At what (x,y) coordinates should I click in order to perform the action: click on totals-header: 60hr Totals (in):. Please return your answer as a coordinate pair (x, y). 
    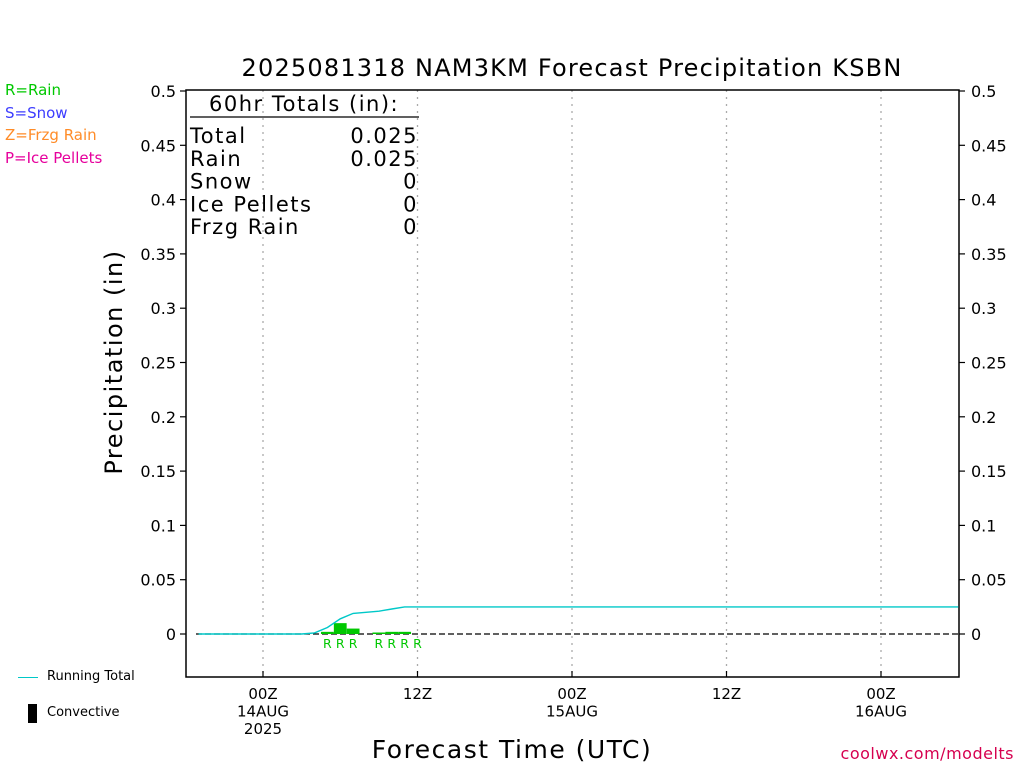
    Looking at the image, I should click on (304, 104).